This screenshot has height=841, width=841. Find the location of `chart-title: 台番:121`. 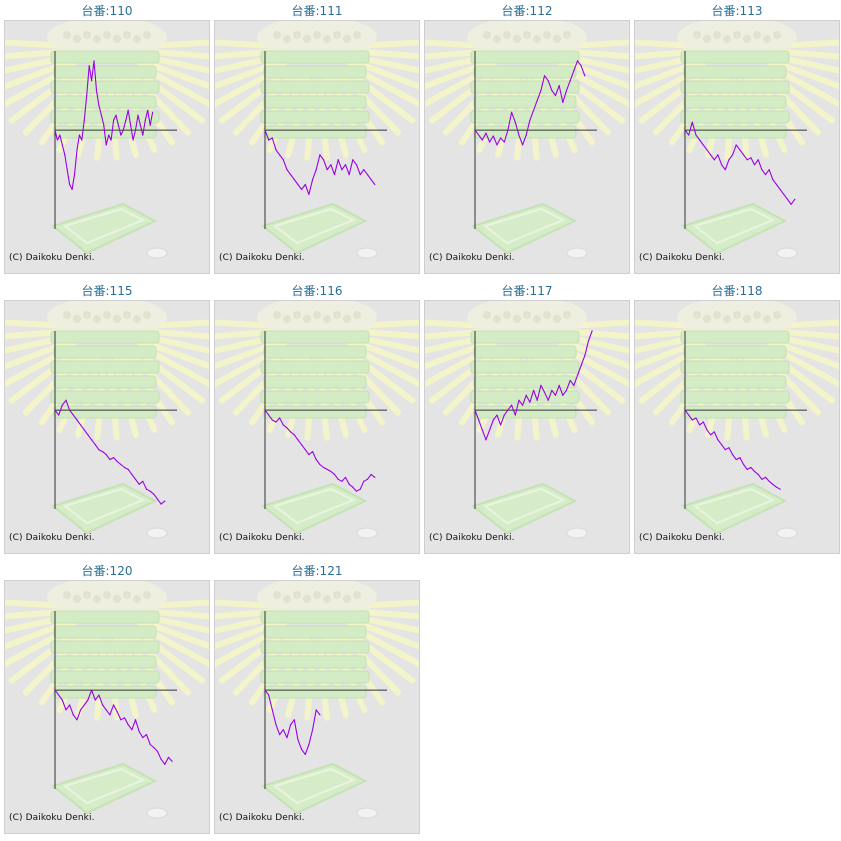

chart-title: 台番:121 is located at coordinates (317, 571).